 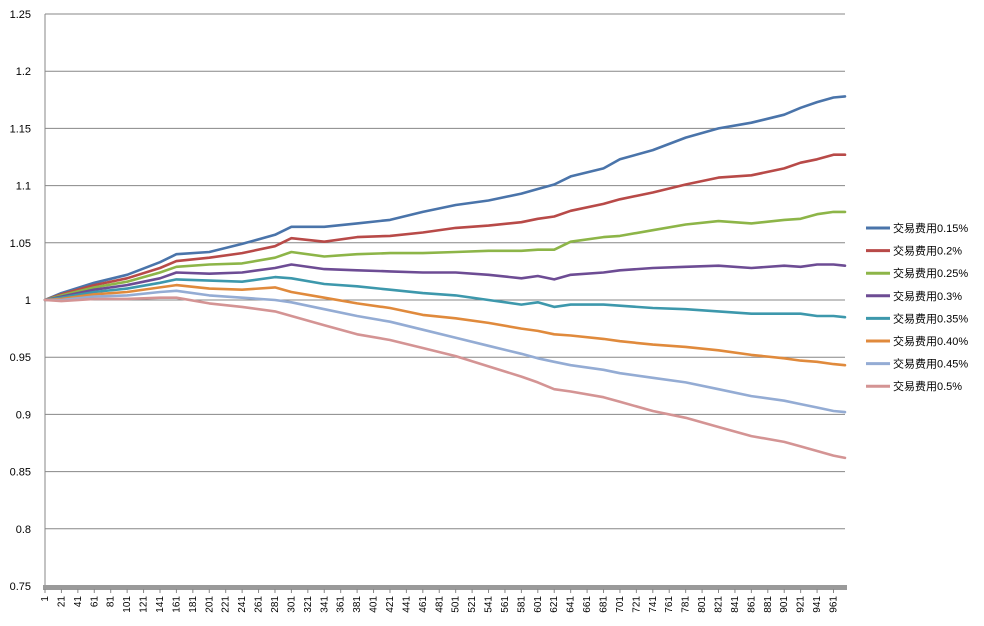 I want to click on x-tick-label: 1, so click(x=45, y=599).